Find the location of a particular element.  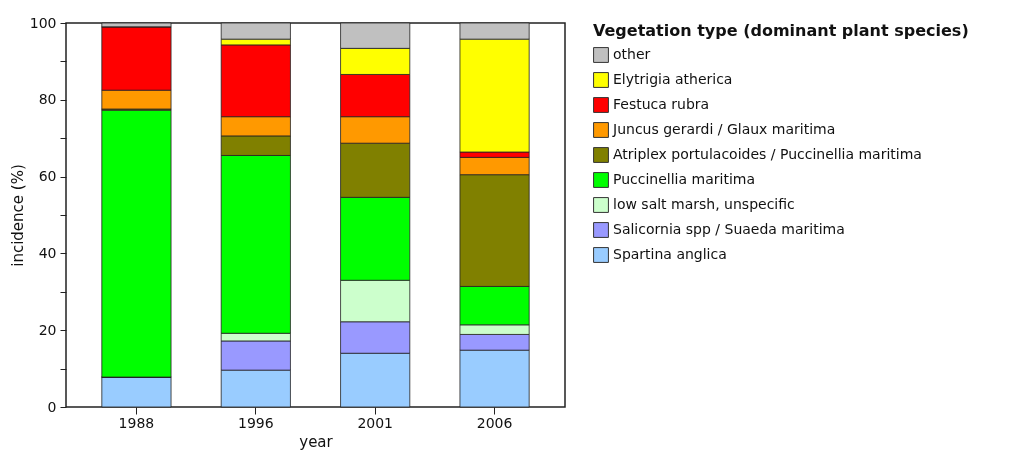

legend-label: Atriplex portulacoides / Puccinellia maritima is located at coordinates (767, 154).